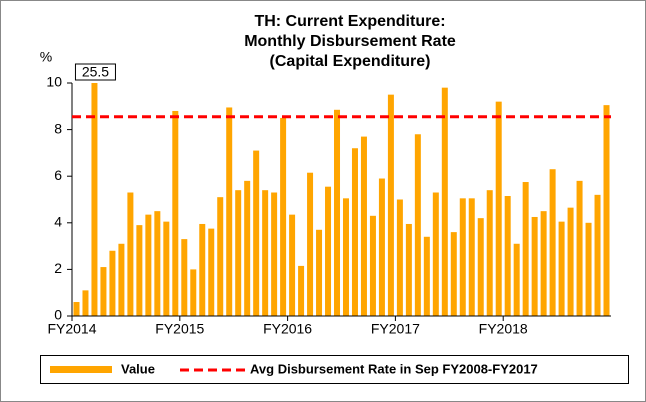 This screenshot has height=402, width=646. What do you see at coordinates (58, 175) in the screenshot?
I see `y-tick-label: 6` at bounding box center [58, 175].